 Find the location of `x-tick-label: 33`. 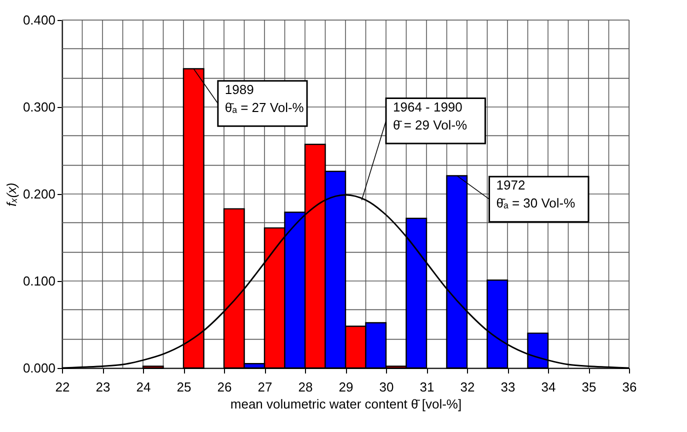

x-tick-label: 33 is located at coordinates (508, 387).